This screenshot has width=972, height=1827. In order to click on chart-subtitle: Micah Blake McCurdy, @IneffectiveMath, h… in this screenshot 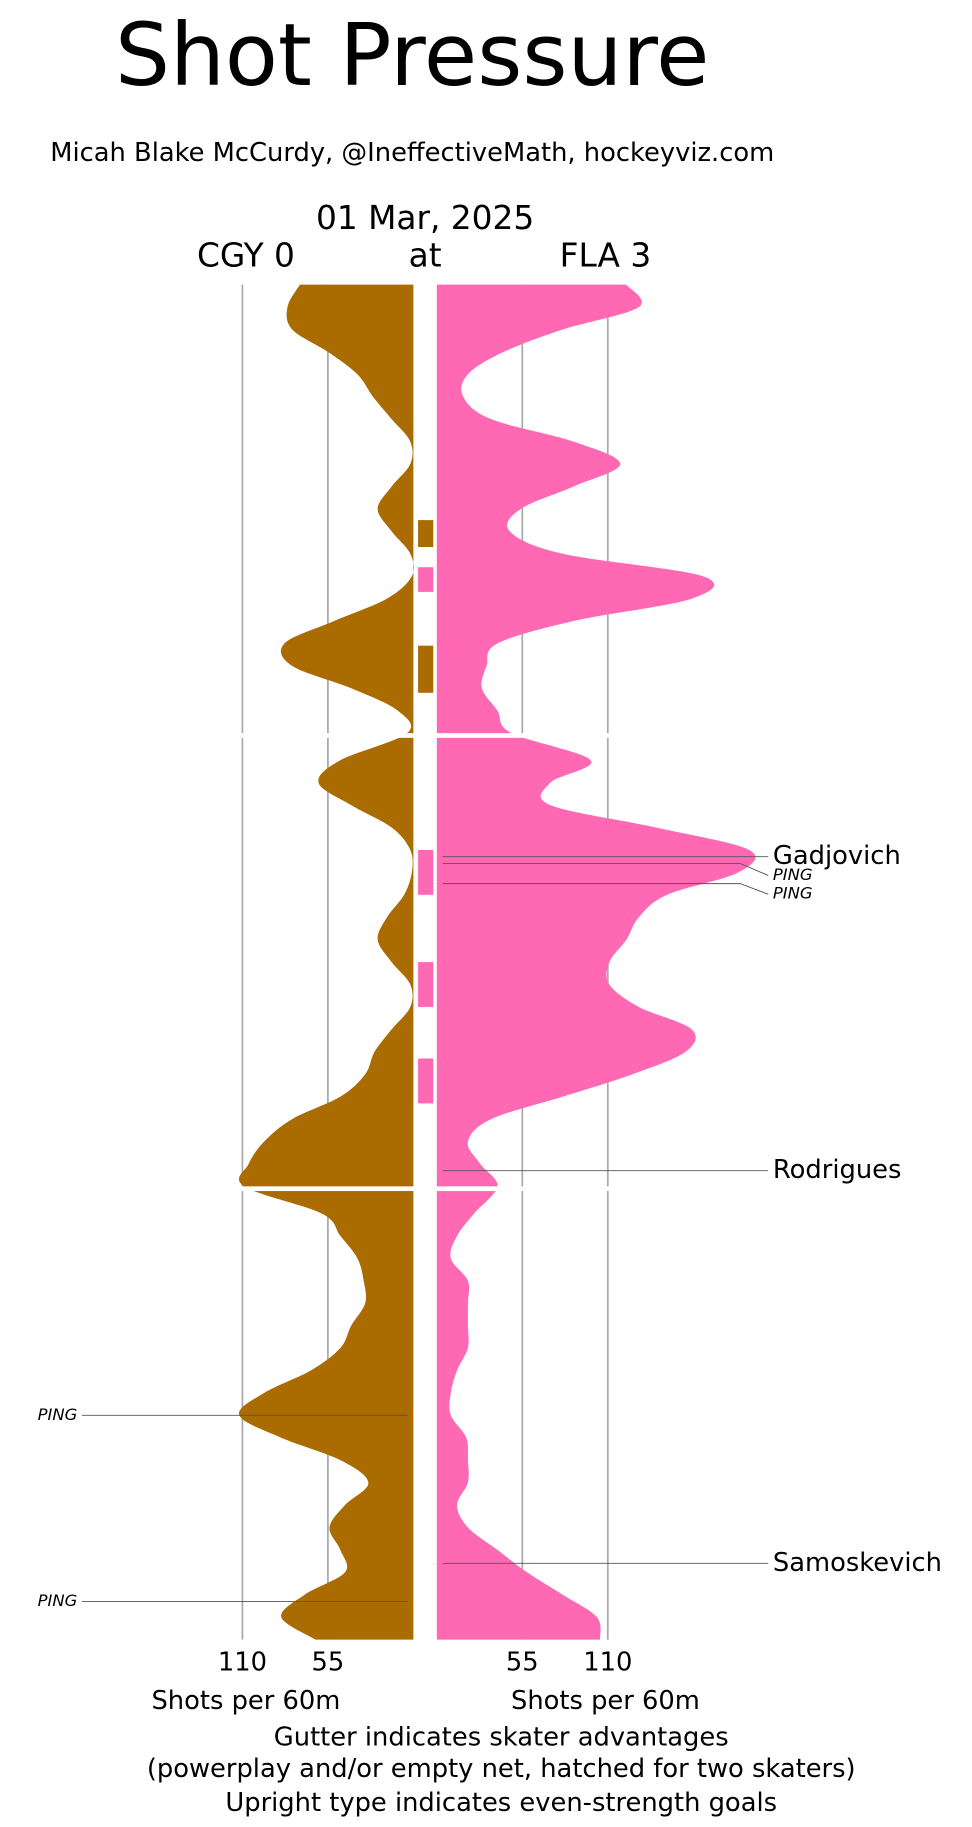, I will do `click(412, 153)`.